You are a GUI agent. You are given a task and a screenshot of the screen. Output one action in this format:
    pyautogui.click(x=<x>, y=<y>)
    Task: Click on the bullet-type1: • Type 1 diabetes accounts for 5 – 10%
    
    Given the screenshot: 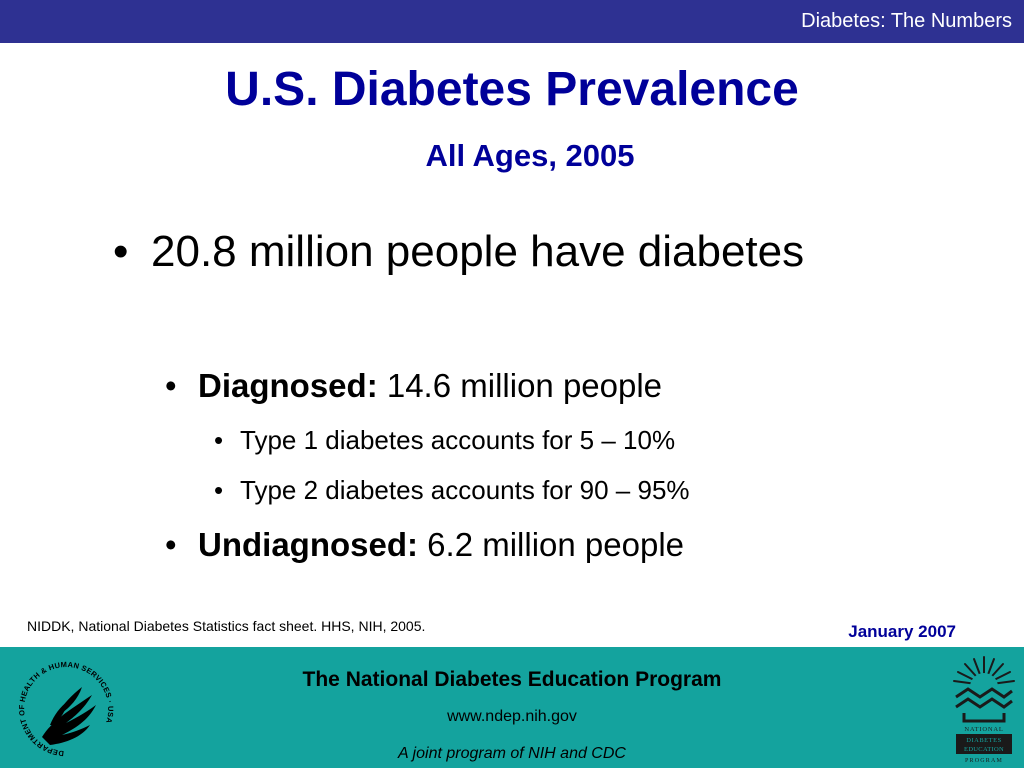 What is the action you would take?
    pyautogui.click(x=444, y=440)
    